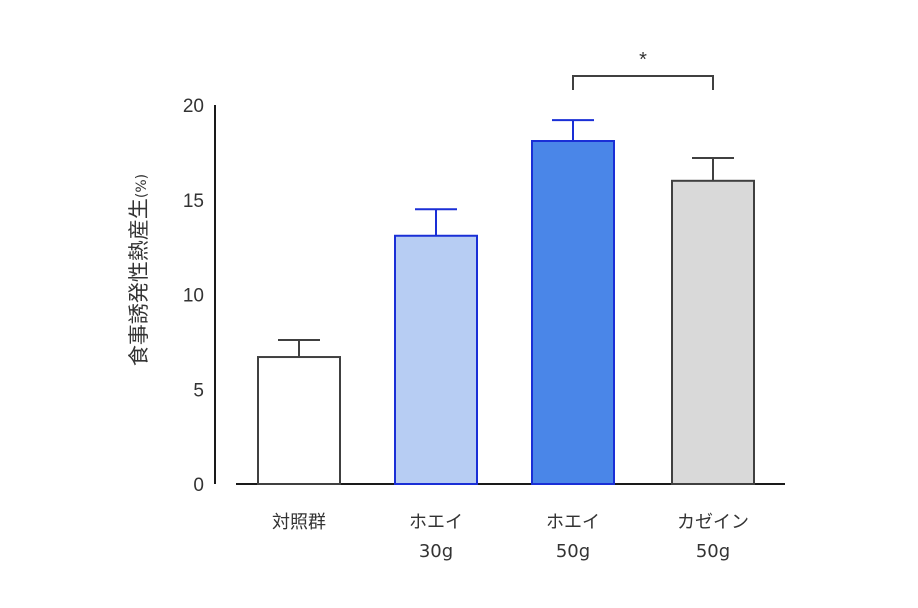 The image size is (918, 608). Describe the element at coordinates (198, 390) in the screenshot. I see `y-tick-label: 5` at that location.